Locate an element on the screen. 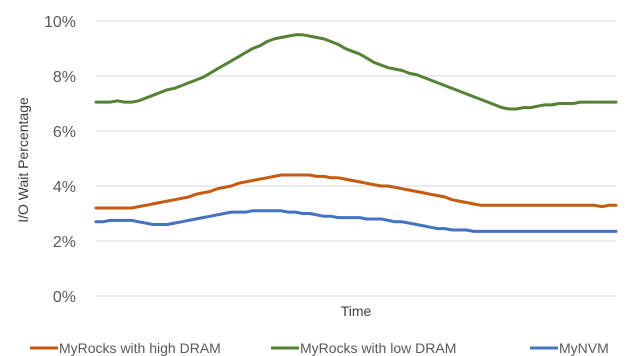 The image size is (631, 356). legend-label-1: MyRocks with low DRAM is located at coordinates (378, 348).